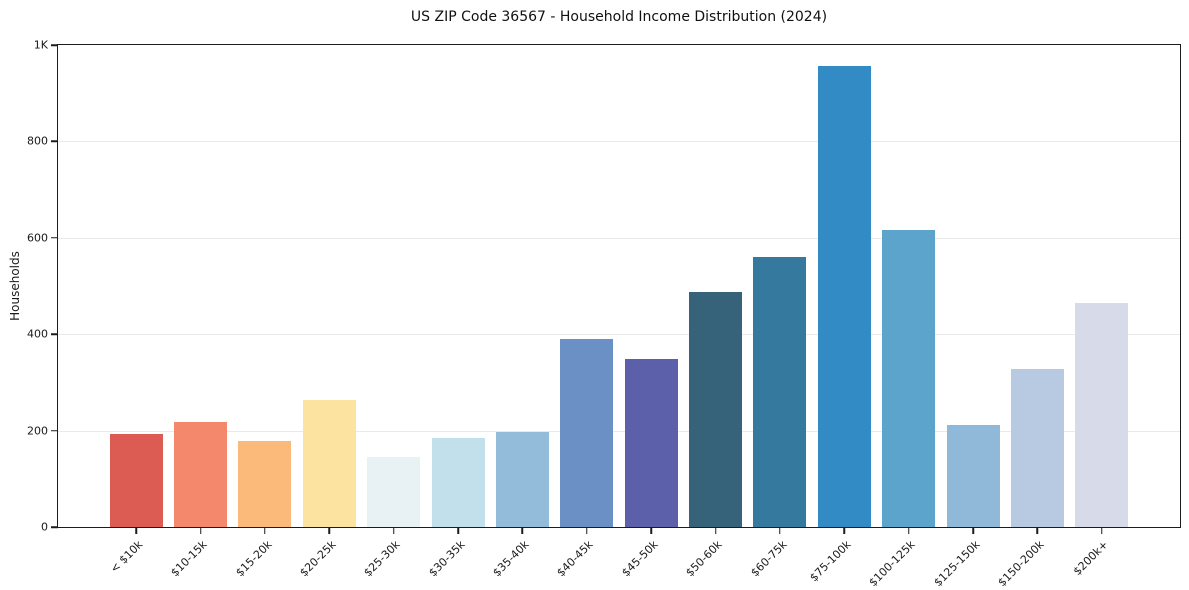  Describe the element at coordinates (522, 312) in the screenshot. I see `bar-slot: $35-40k` at that location.